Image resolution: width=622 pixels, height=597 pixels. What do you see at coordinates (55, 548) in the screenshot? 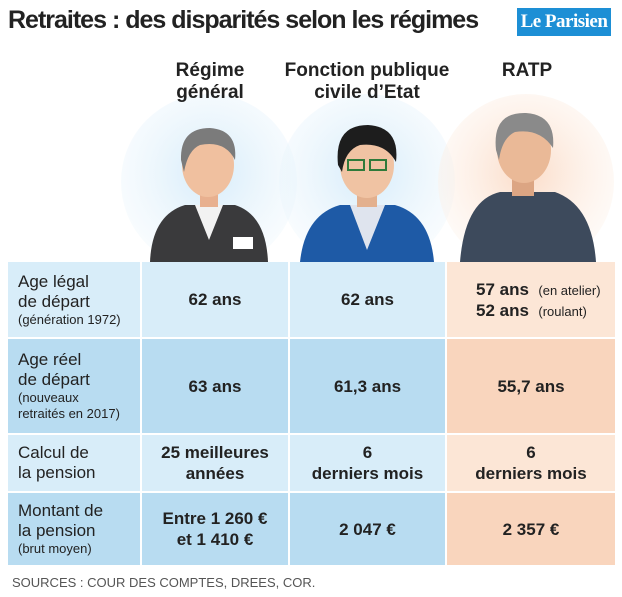
I see `row-label-note: (brut moyen)` at bounding box center [55, 548].